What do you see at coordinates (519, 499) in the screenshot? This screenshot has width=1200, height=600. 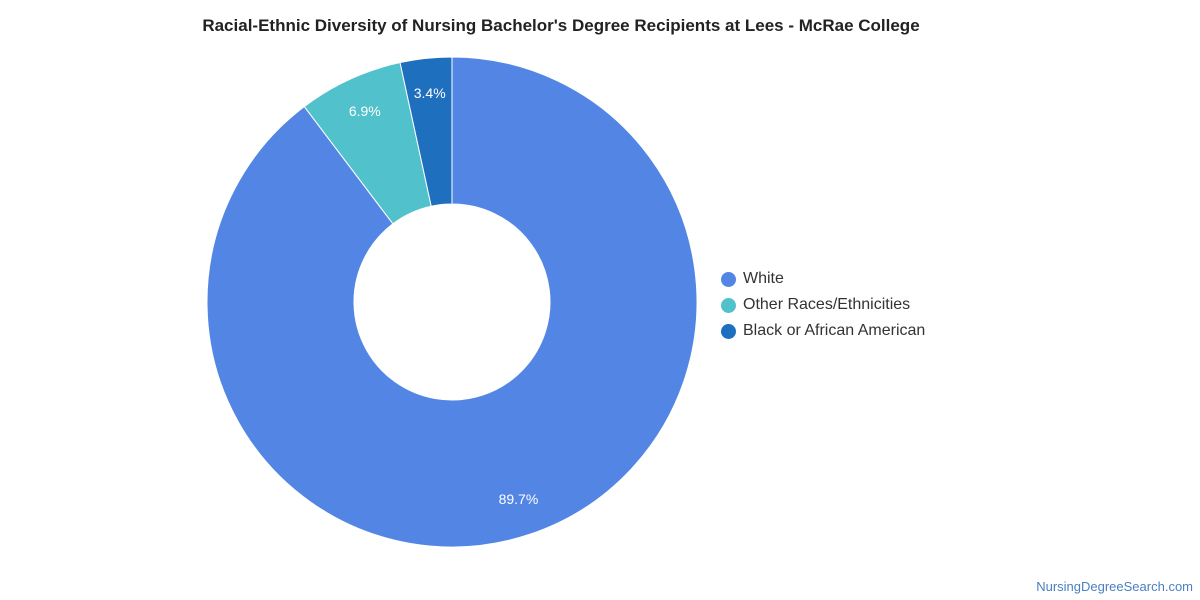 I see `slice-label-white: 89.7%` at bounding box center [519, 499].